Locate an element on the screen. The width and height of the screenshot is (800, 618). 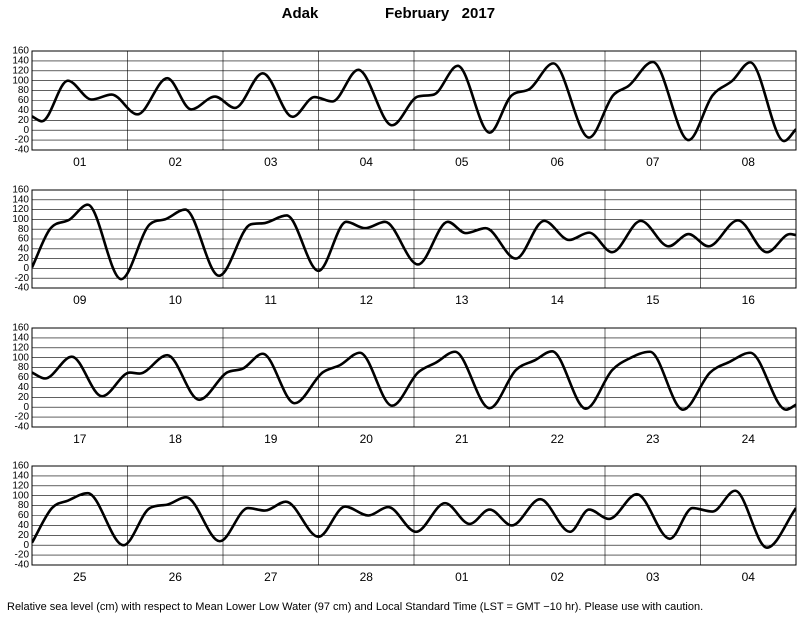
day-label: 08 is located at coordinates (749, 162).